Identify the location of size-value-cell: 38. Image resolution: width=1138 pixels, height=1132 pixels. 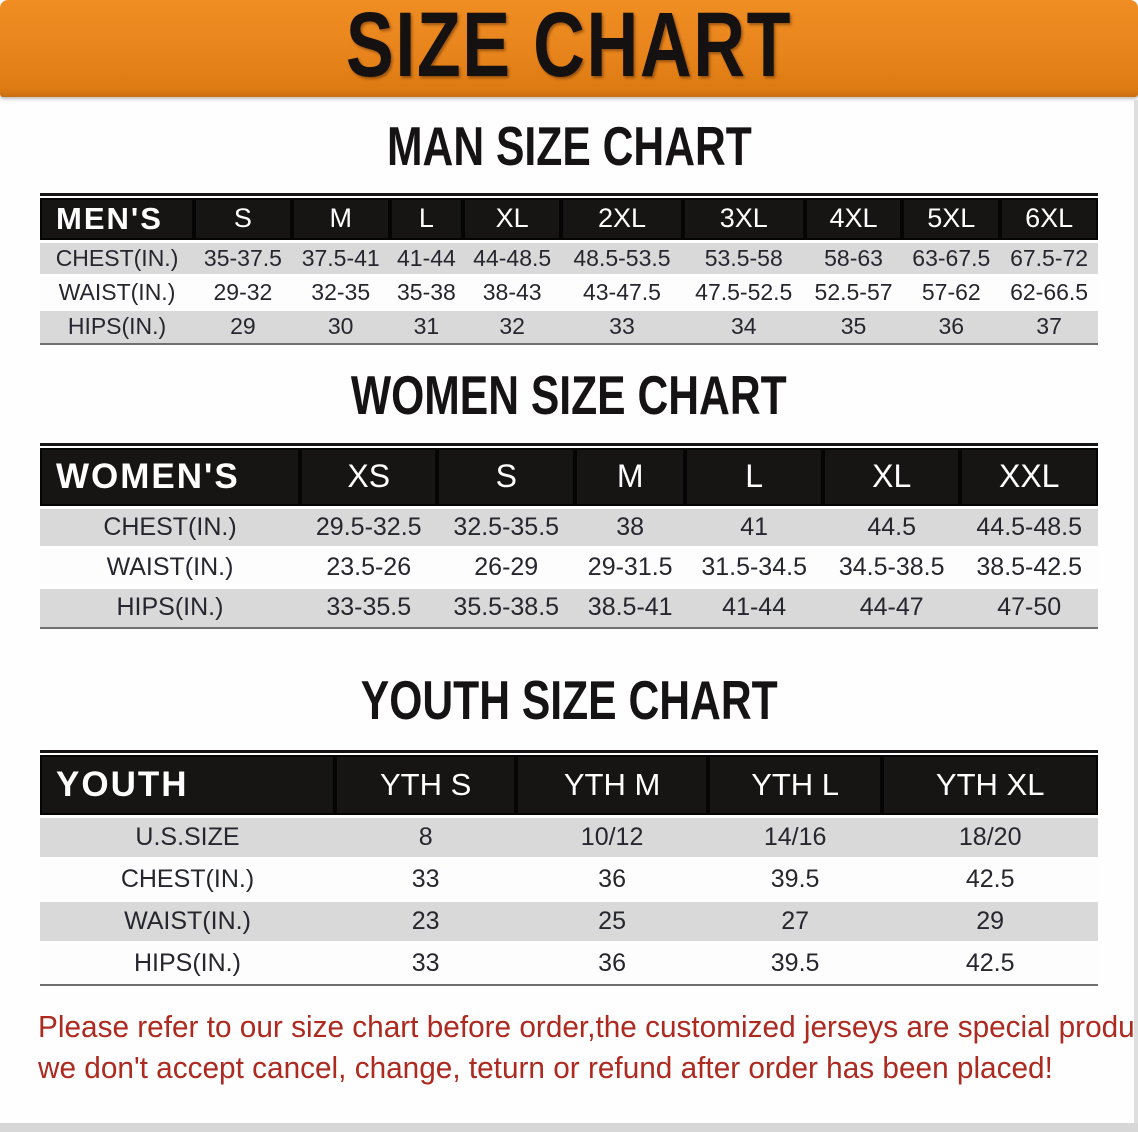
(630, 526).